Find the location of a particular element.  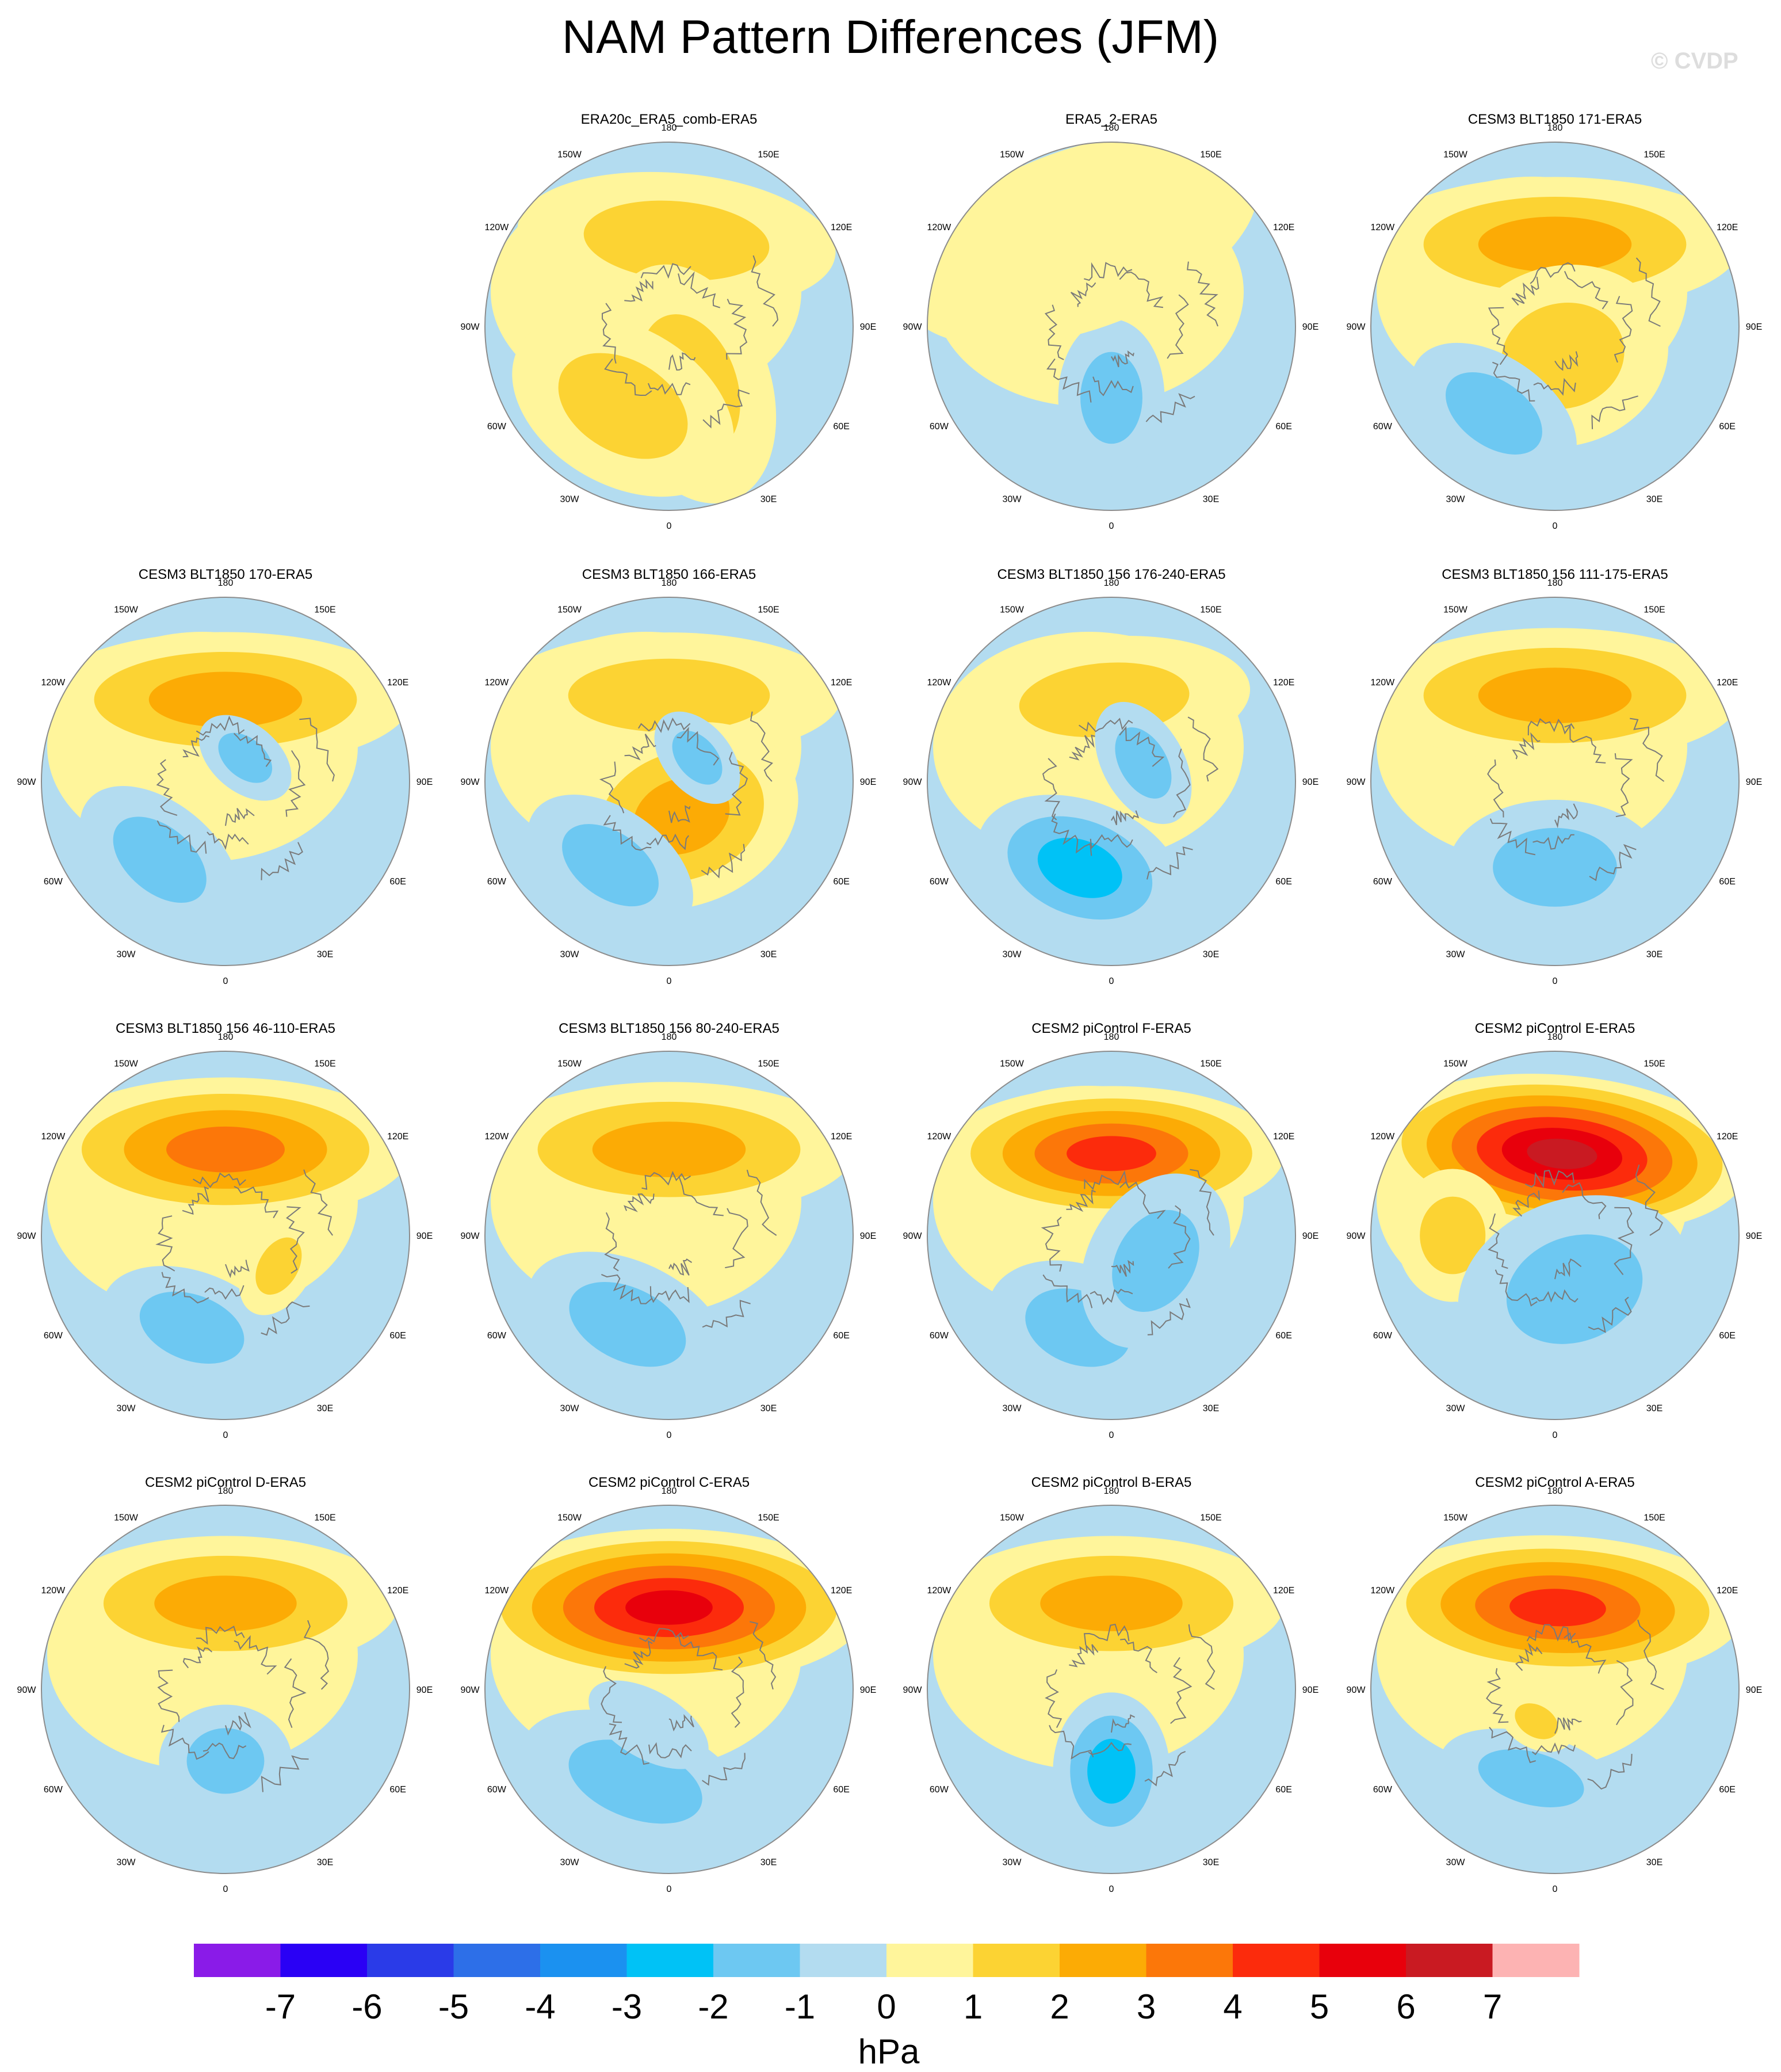

panel-title: CESM3 BLT1850 156 46-110-ERA5 is located at coordinates (225, 1028).